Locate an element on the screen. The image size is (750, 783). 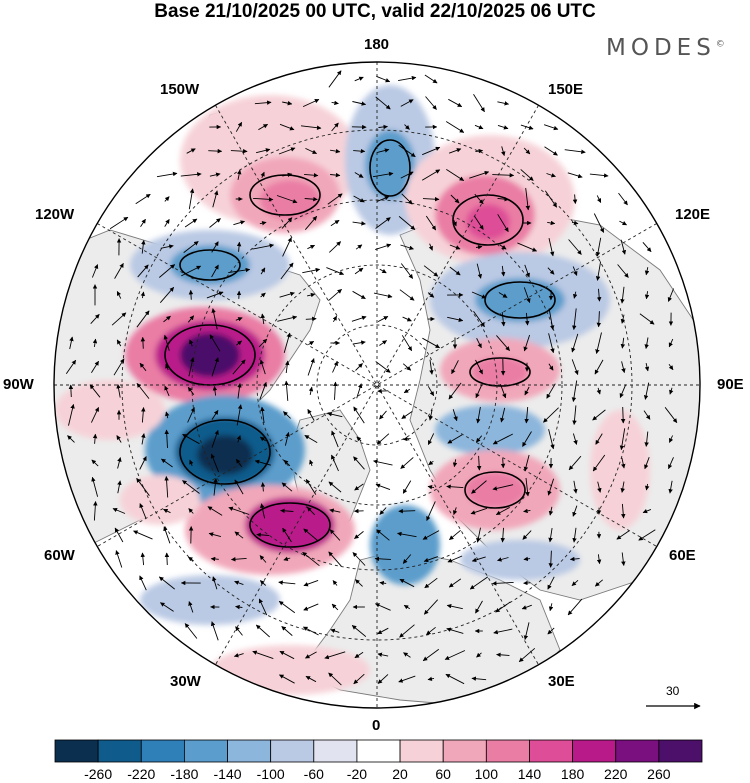
lon-label-30w: 30W is located at coordinates (185, 681).